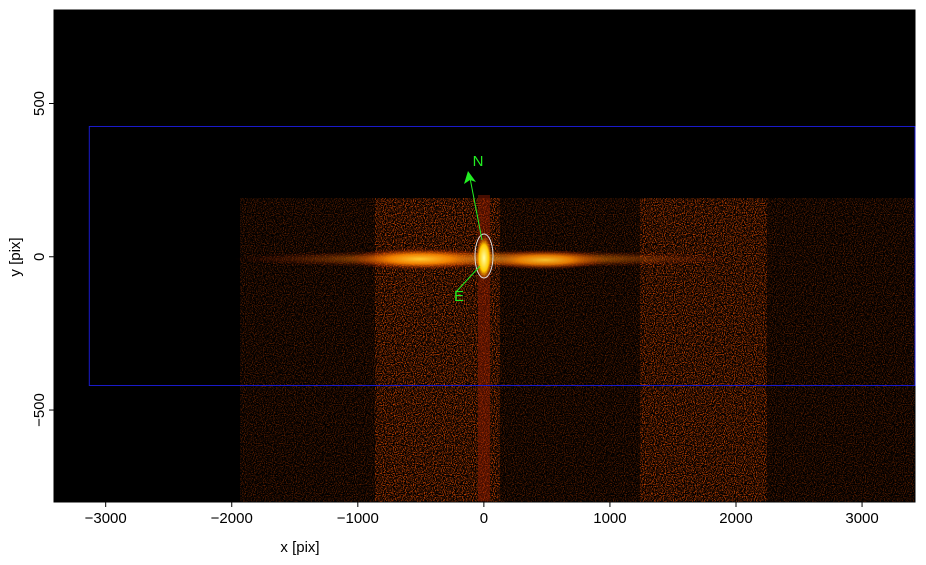  I want to click on compass-label: E, so click(459, 296).